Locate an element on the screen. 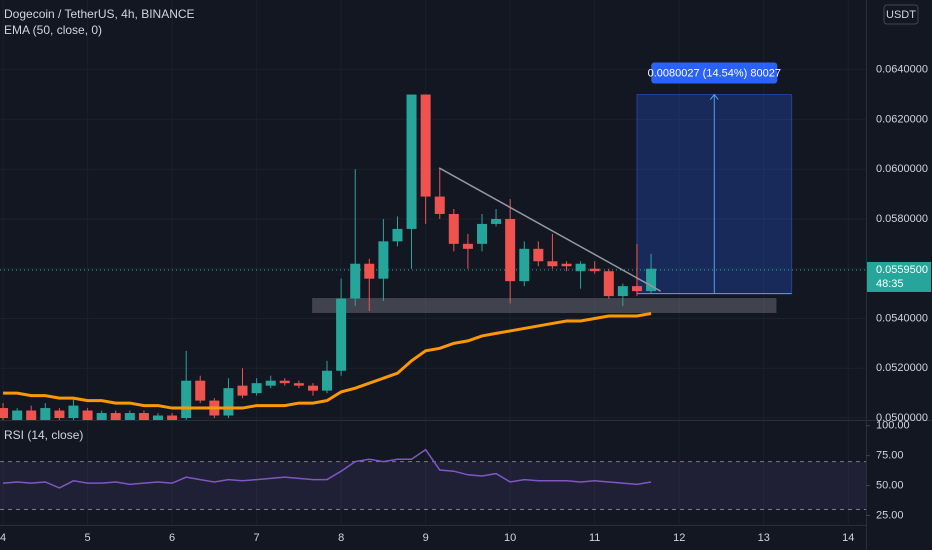  x-tick-label: 9 is located at coordinates (426, 538).